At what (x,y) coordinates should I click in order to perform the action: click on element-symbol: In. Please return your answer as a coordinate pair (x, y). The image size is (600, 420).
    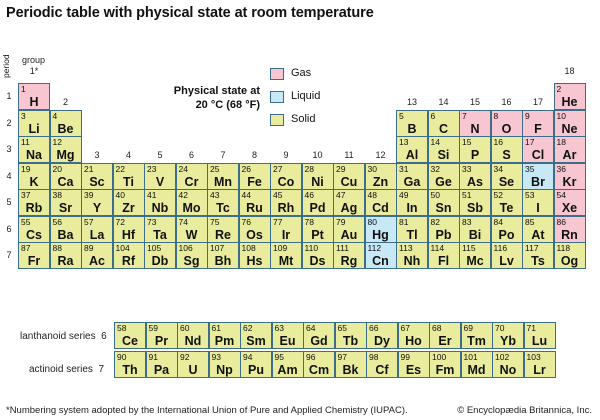
    Looking at the image, I should click on (412, 208).